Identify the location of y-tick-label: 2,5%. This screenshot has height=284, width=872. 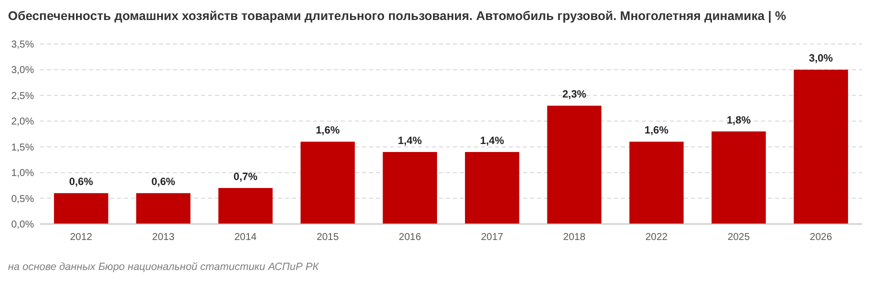
(22, 96).